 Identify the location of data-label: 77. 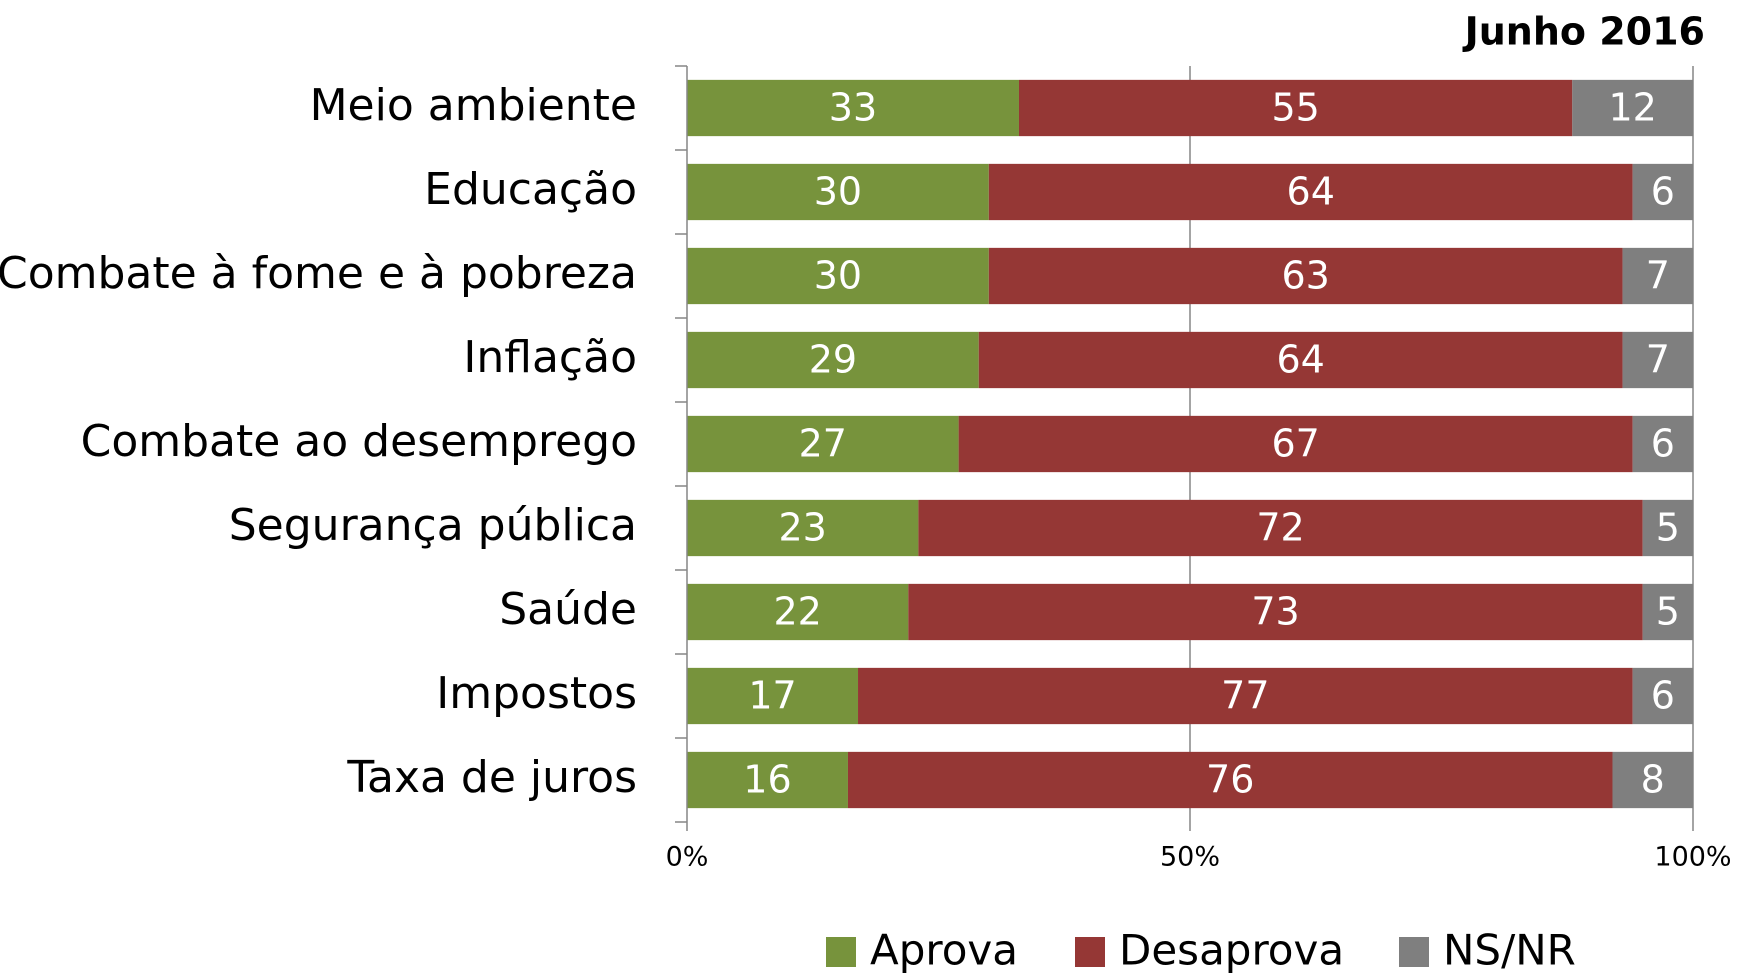
(1245, 696).